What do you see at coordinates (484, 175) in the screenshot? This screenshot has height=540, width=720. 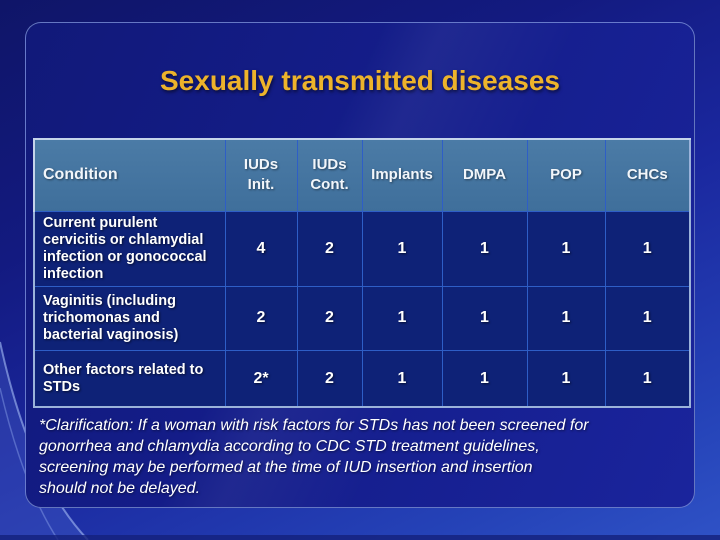 I see `column-header: DMPA` at bounding box center [484, 175].